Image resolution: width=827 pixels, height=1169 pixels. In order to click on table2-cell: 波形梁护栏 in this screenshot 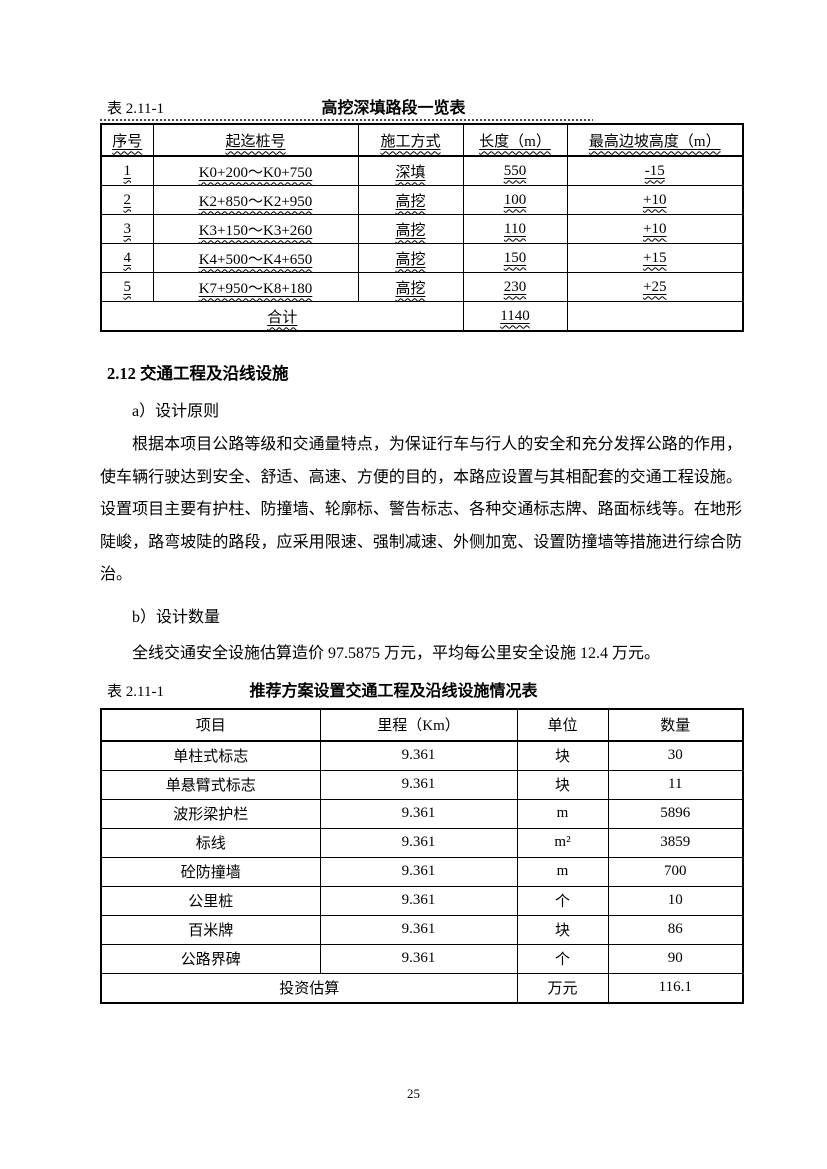, I will do `click(210, 813)`.